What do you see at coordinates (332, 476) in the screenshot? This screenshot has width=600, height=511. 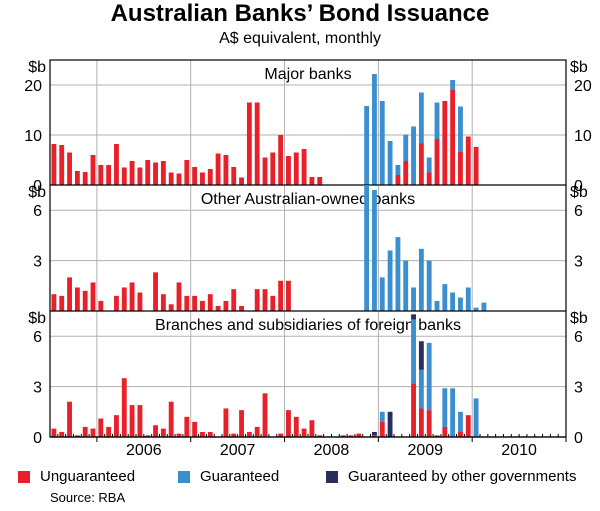 I see `legend-swatch-other-governments` at bounding box center [332, 476].